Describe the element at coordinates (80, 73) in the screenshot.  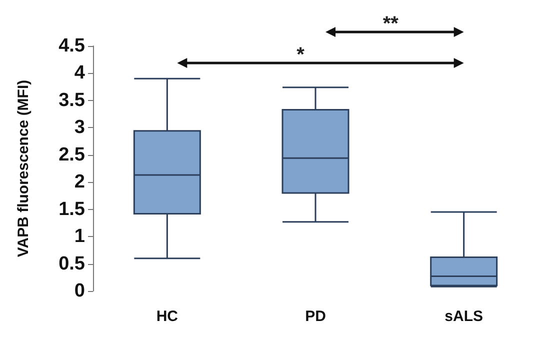
I see `y-tick-label: 4` at that location.